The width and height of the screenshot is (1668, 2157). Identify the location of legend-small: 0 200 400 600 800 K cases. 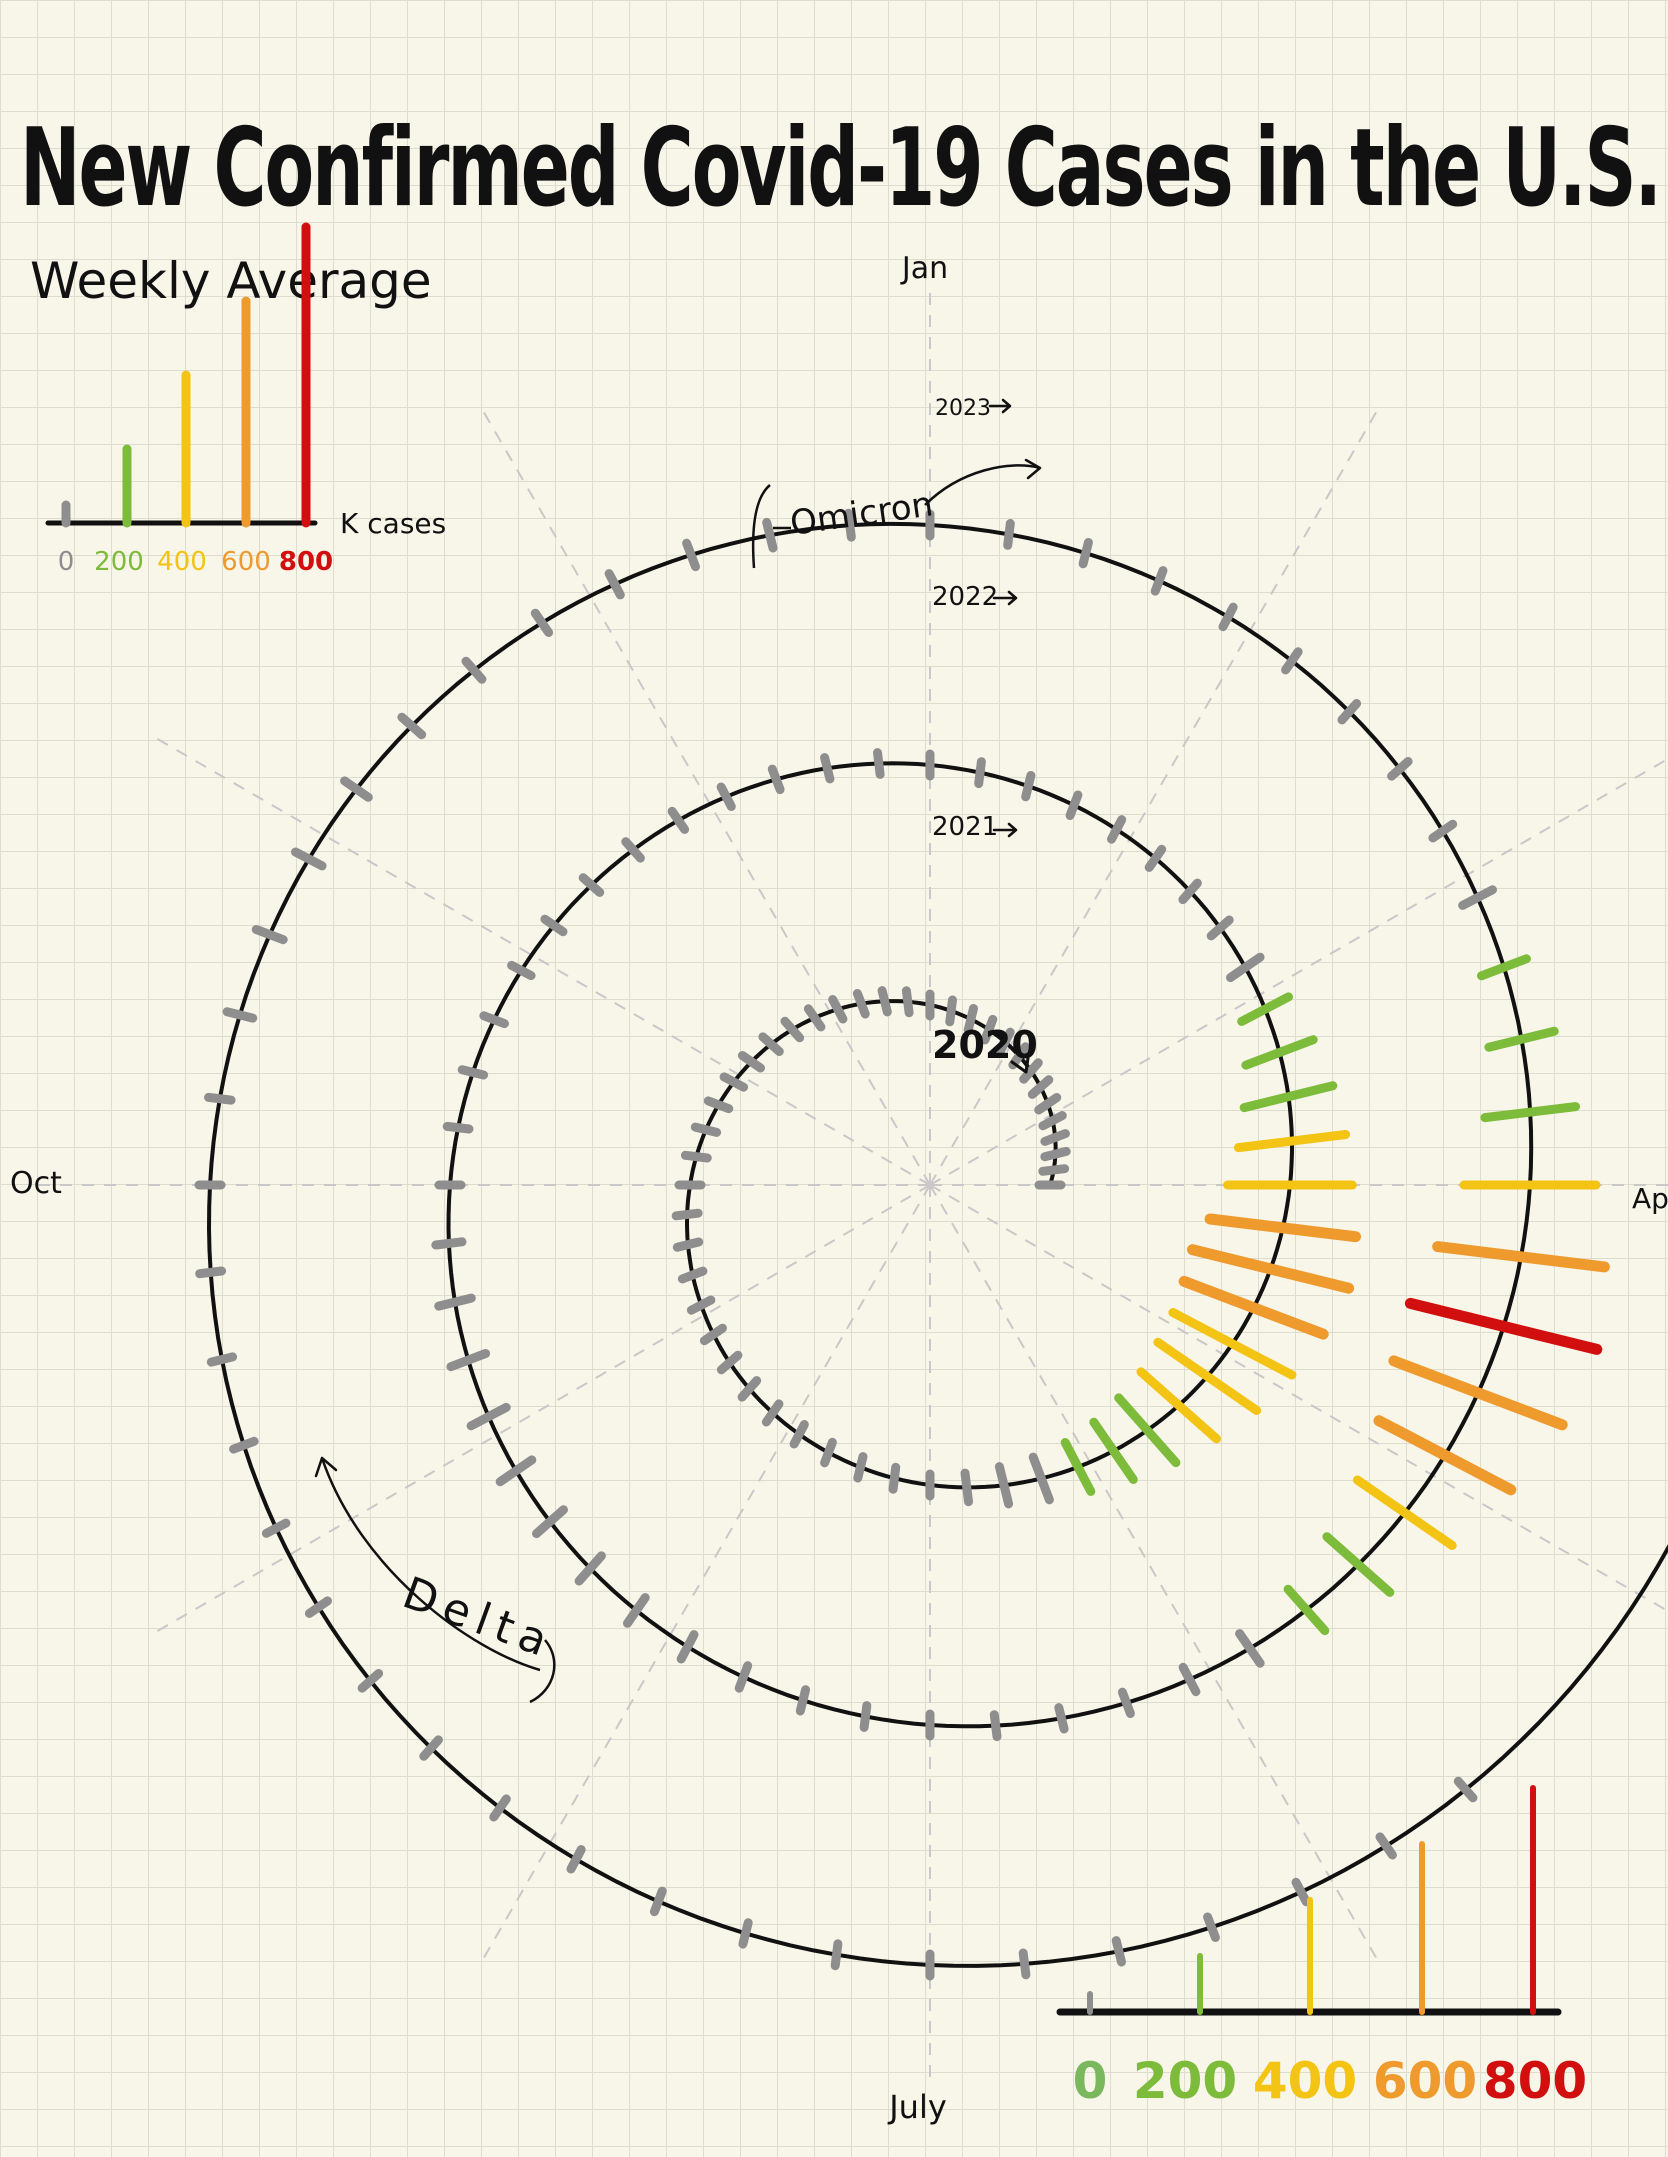
(245, 399).